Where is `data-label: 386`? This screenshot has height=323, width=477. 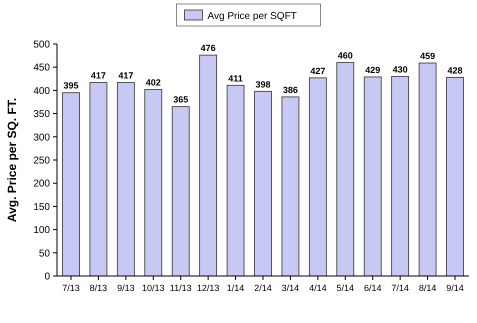
data-label: 386 is located at coordinates (290, 89).